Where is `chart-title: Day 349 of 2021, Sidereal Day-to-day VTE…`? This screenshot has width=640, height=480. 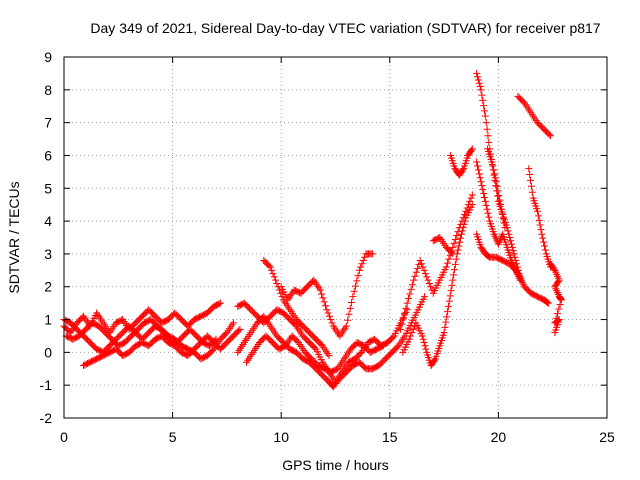
chart-title: Day 349 of 2021, Sidereal Day-to-day VTE… is located at coordinates (345, 28).